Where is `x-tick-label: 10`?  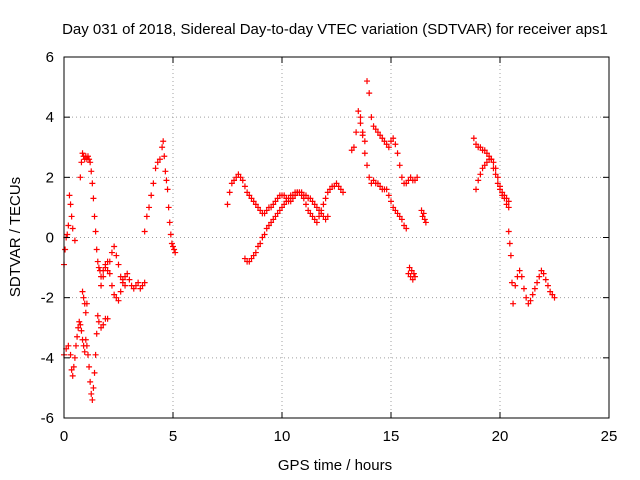
x-tick-label: 10 is located at coordinates (282, 436).